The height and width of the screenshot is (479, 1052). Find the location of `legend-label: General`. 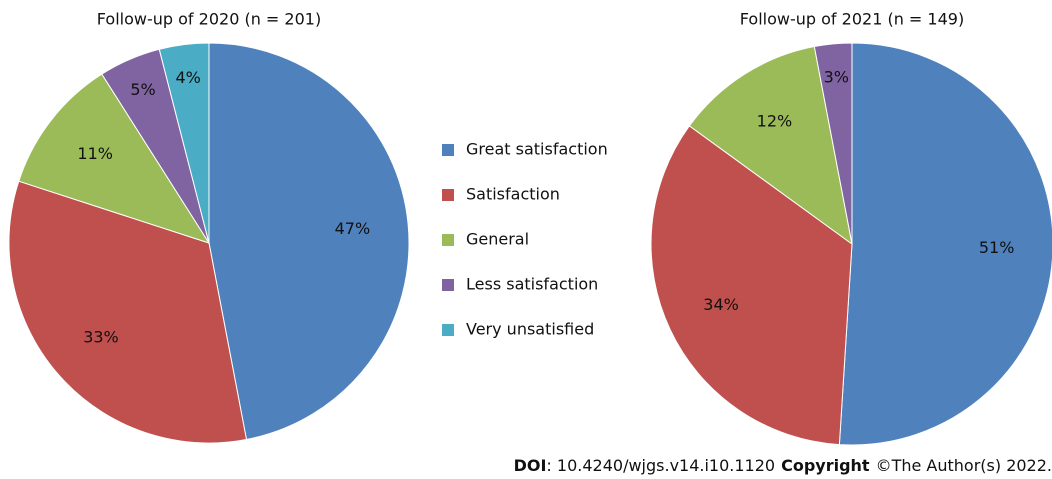

legend-label: General is located at coordinates (497, 239).